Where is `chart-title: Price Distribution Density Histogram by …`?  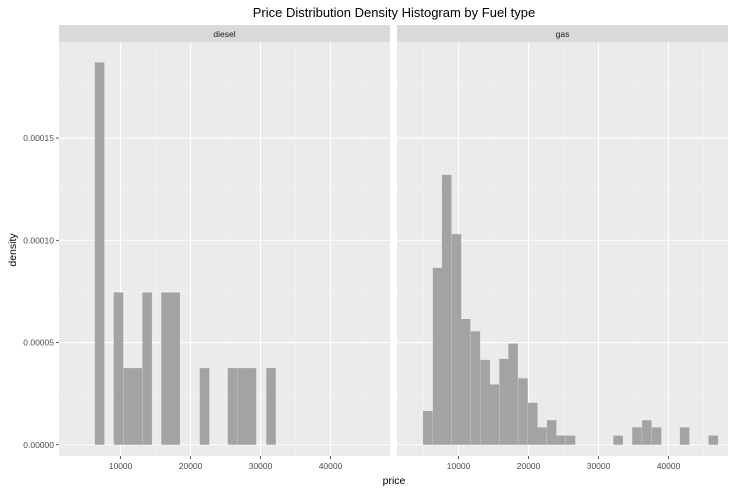
chart-title: Price Distribution Density Histogram by … is located at coordinates (394, 12).